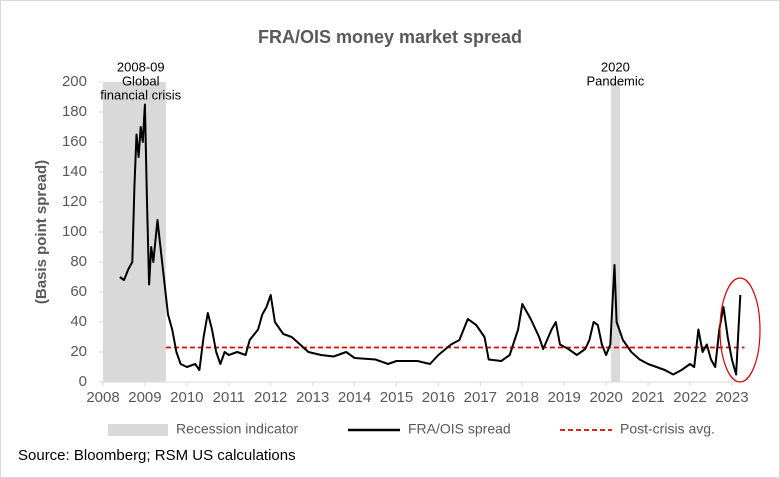  I want to click on x-tick-label: 2018, so click(522, 397).